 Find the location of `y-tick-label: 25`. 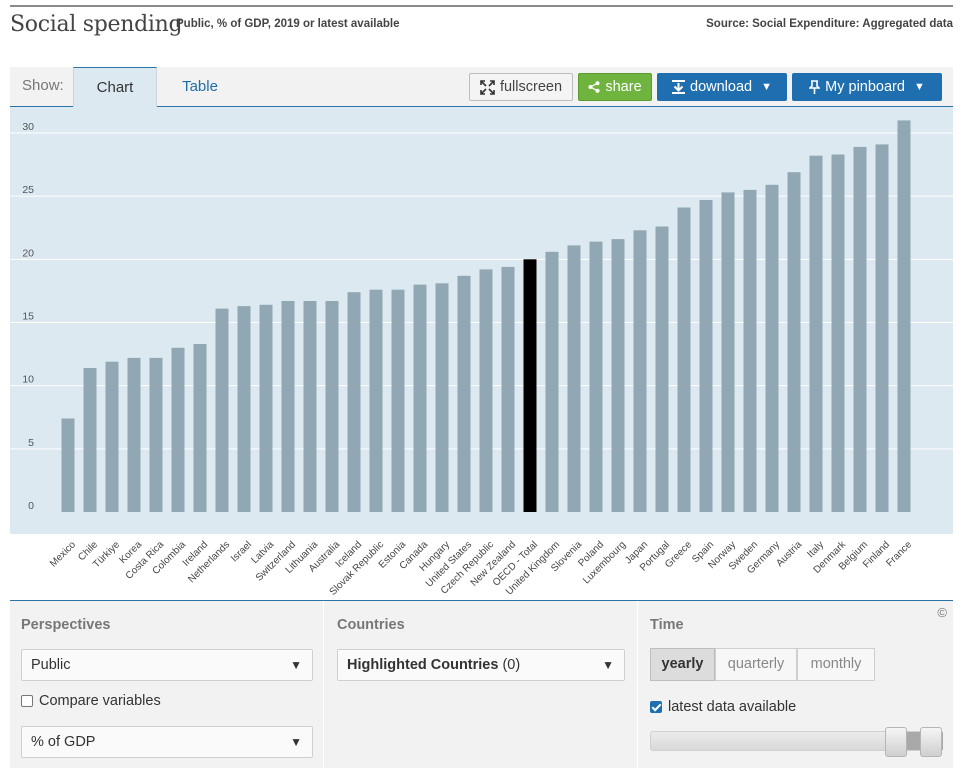

y-tick-label: 25 is located at coordinates (28, 190).